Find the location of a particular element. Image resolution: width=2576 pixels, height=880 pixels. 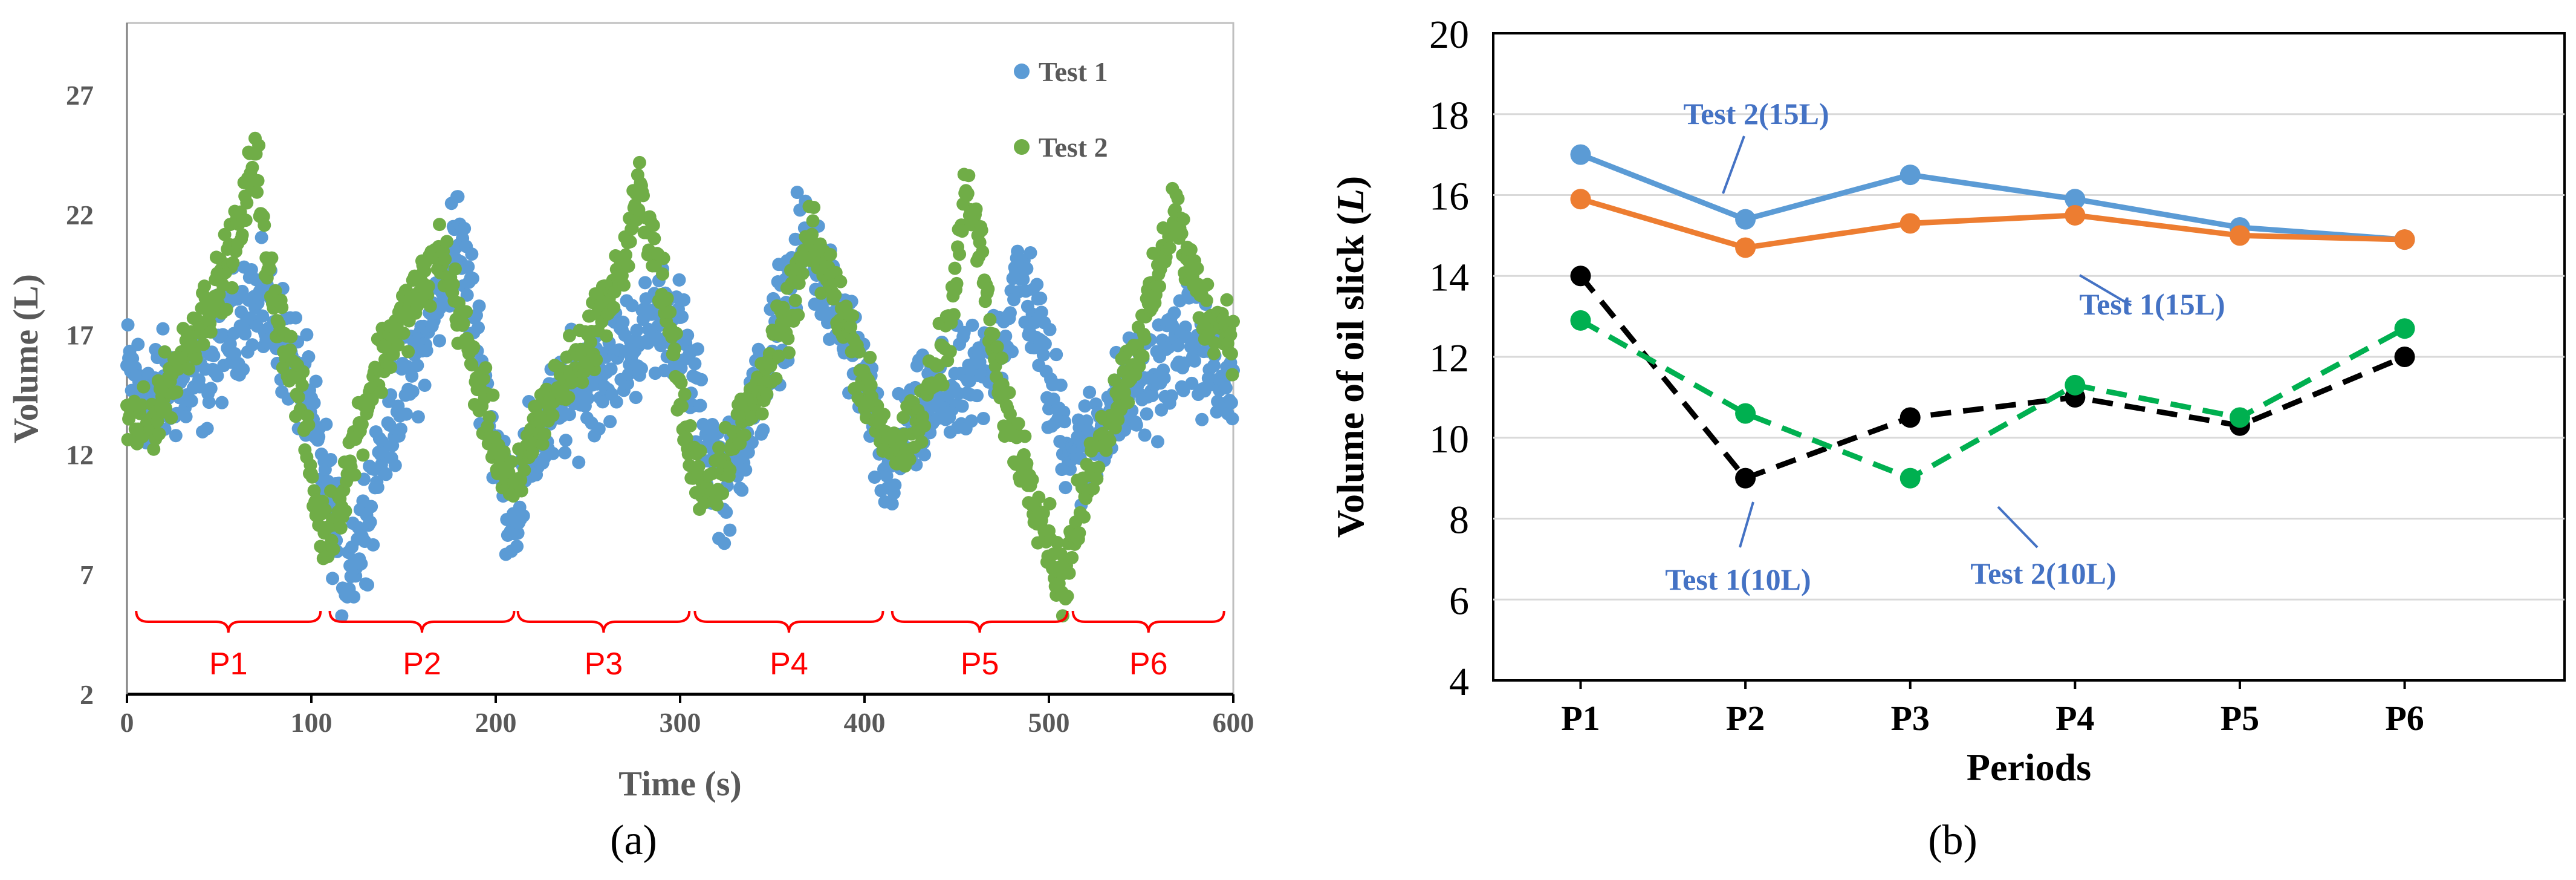

panel-a-y-tick-label: 17 is located at coordinates (80, 334).